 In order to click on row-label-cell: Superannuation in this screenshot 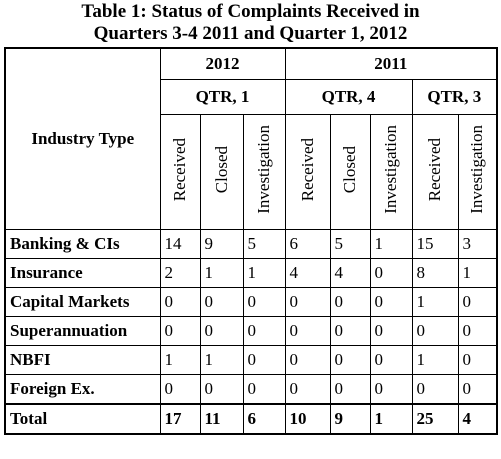, I will do `click(82, 331)`.